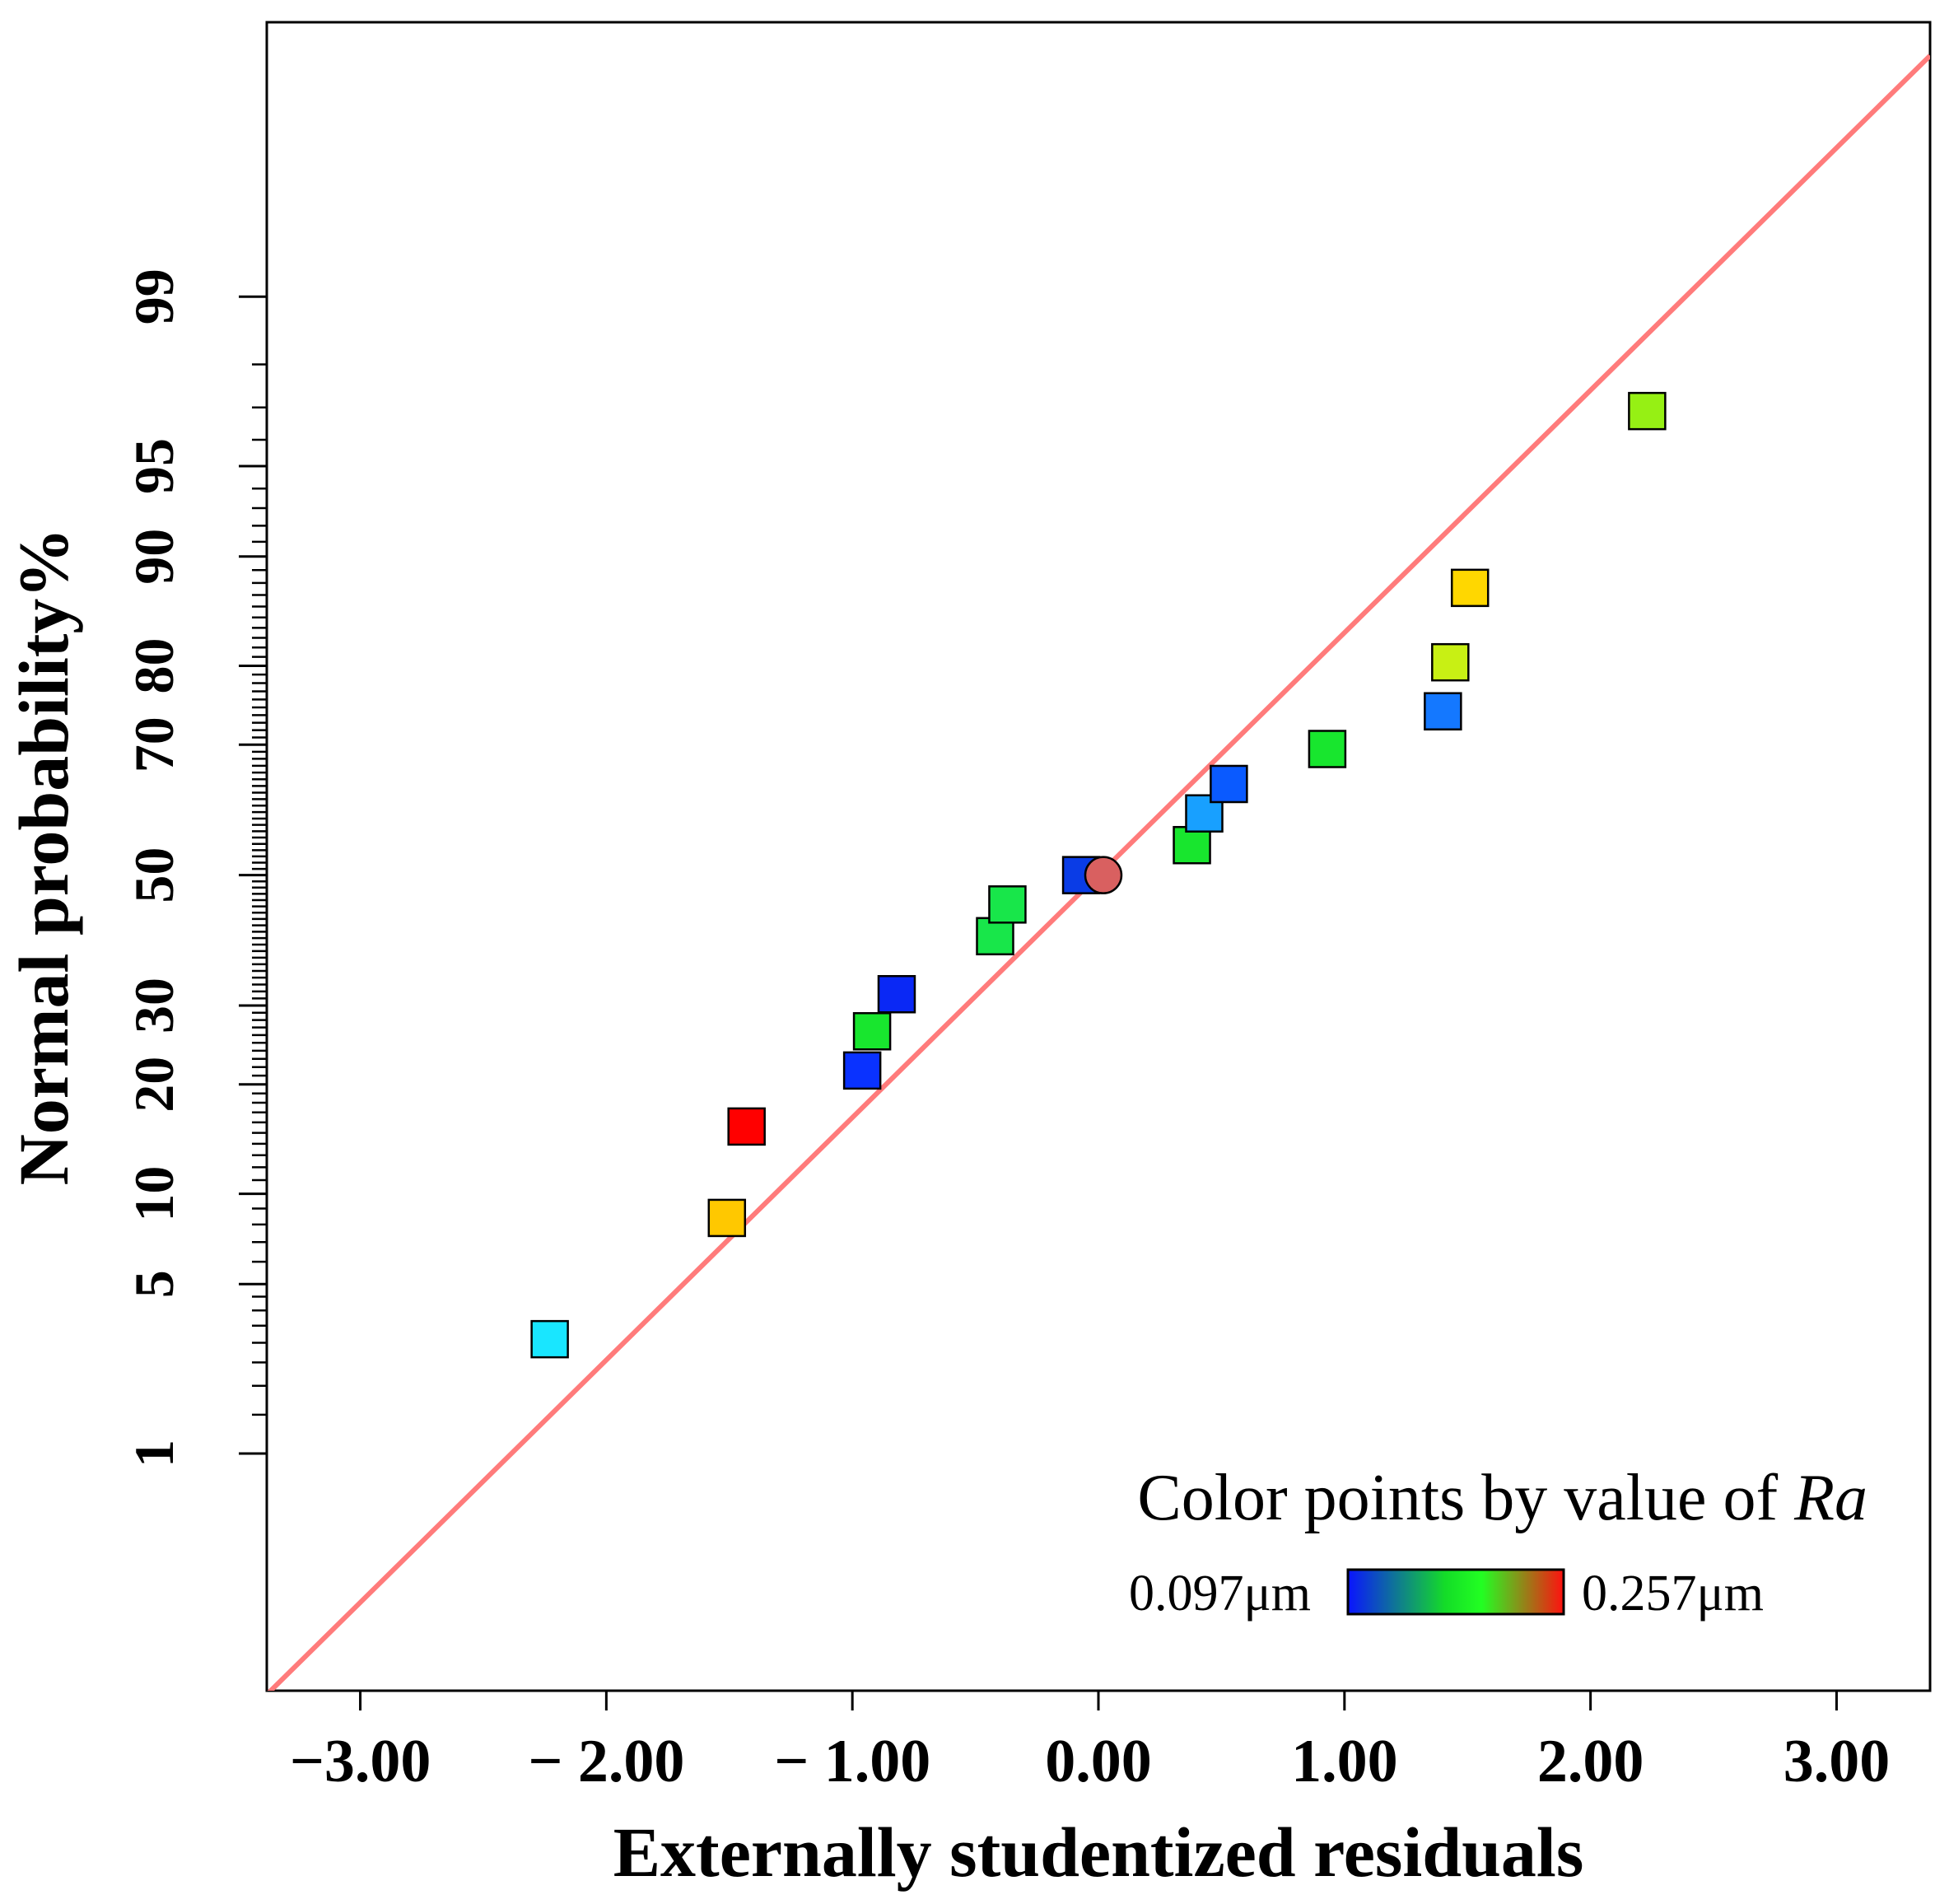 Image resolution: width=1949 pixels, height=1904 pixels. What do you see at coordinates (360, 1761) in the screenshot?
I see `x-tick-label: −3.00` at bounding box center [360, 1761].